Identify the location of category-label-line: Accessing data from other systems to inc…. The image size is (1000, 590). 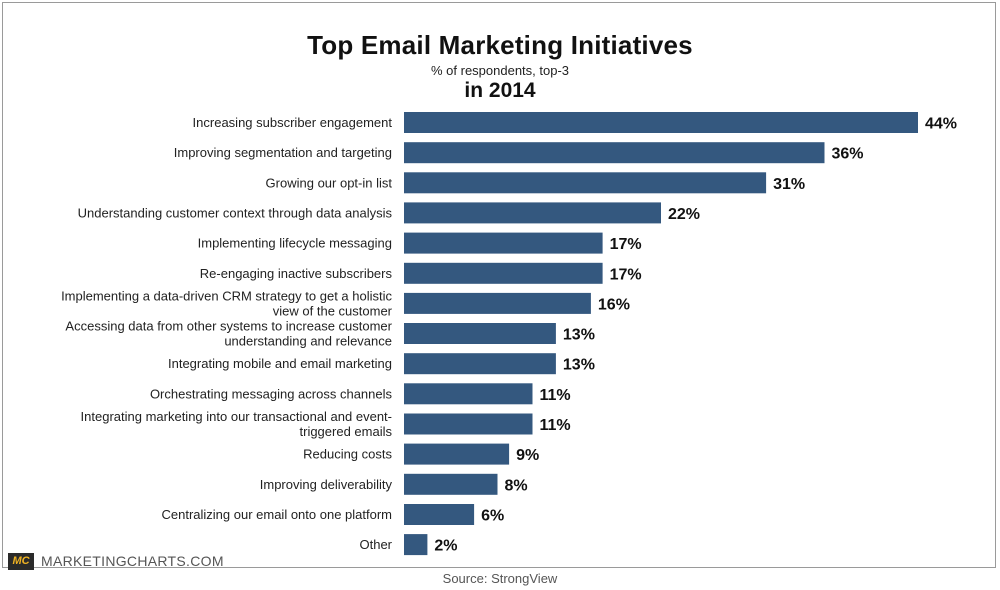
(228, 326).